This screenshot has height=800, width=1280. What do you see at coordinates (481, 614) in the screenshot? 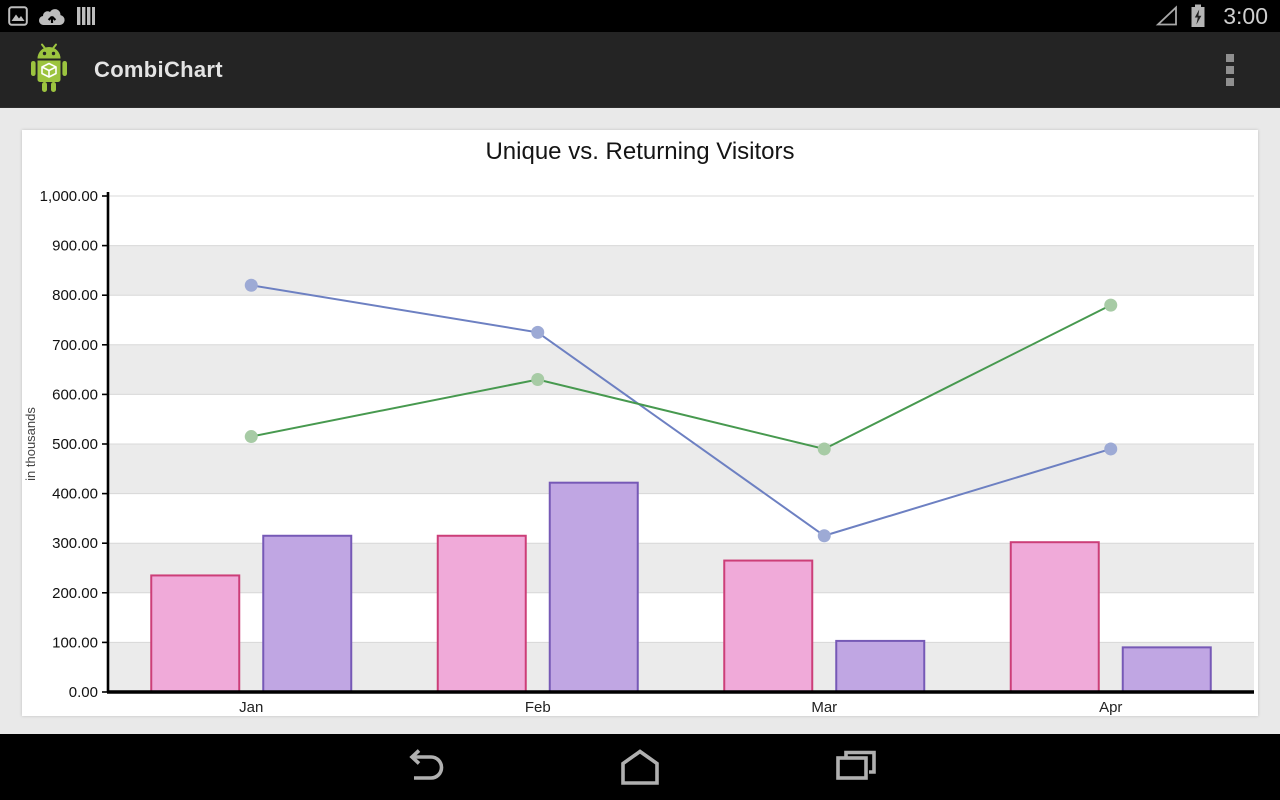
I see `bar-pink-Feb` at bounding box center [481, 614].